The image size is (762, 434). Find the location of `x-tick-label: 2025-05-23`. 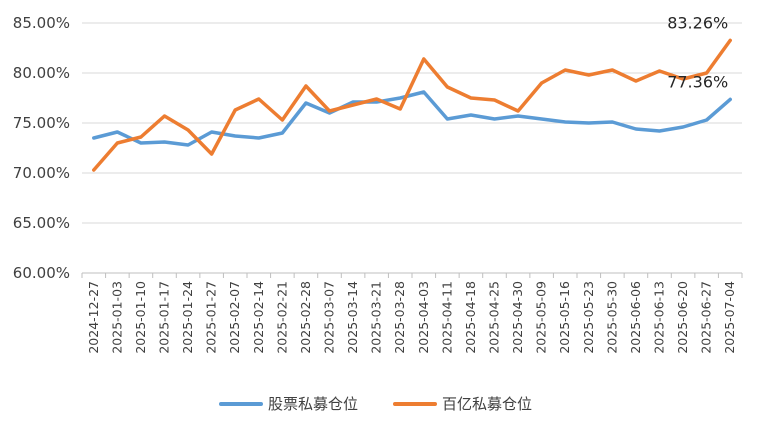

x-tick-label: 2025-05-23 is located at coordinates (588, 317).